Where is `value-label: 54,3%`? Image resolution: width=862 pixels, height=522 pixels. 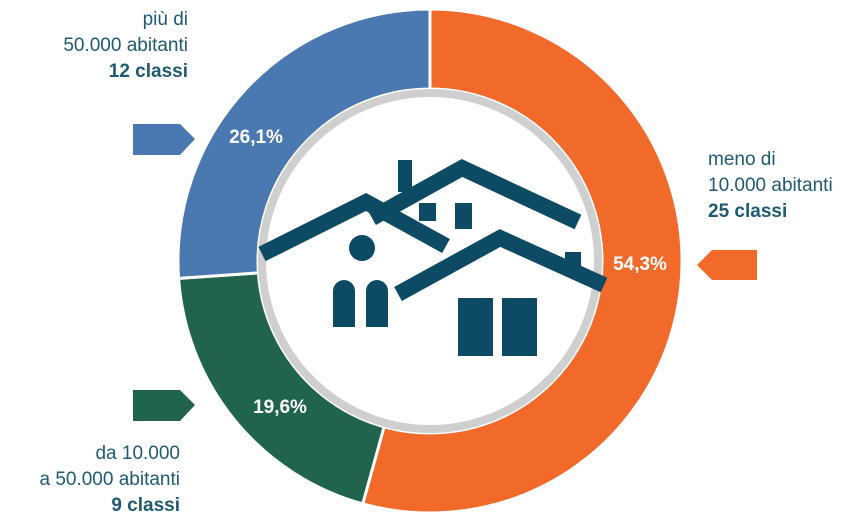
value-label: 54,3% is located at coordinates (640, 264).